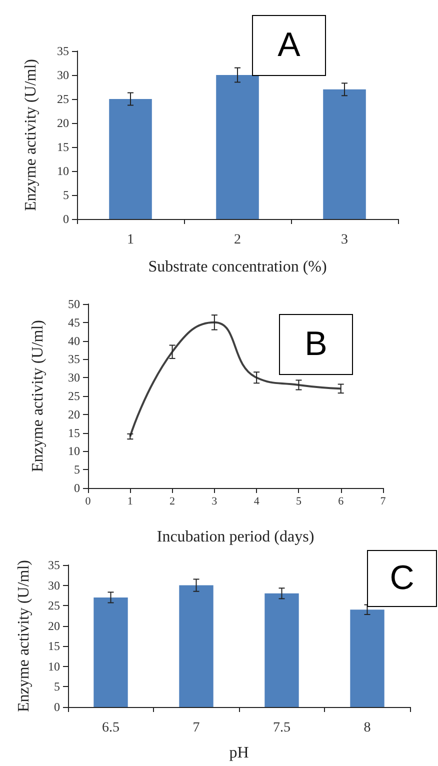 This screenshot has height=766, width=438. Describe the element at coordinates (88, 502) in the screenshot. I see `x-tick-label: 0` at that location.